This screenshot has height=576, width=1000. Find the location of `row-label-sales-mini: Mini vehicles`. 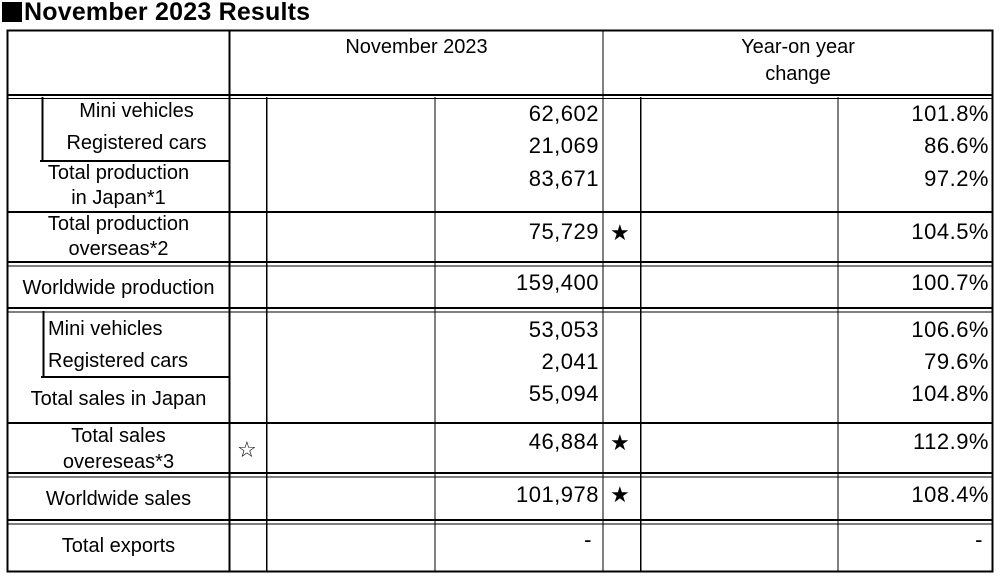

row-label-sales-mini: Mini vehicles is located at coordinates (105, 329).